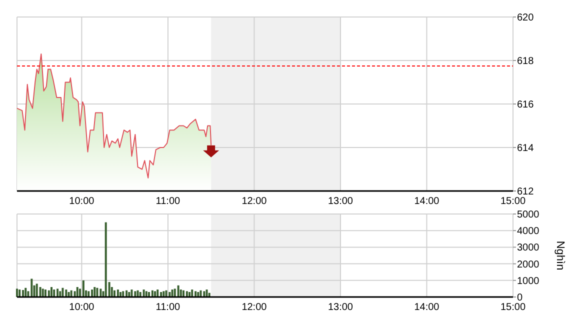  I want to click on y-tick-label: 4000, so click(528, 232).